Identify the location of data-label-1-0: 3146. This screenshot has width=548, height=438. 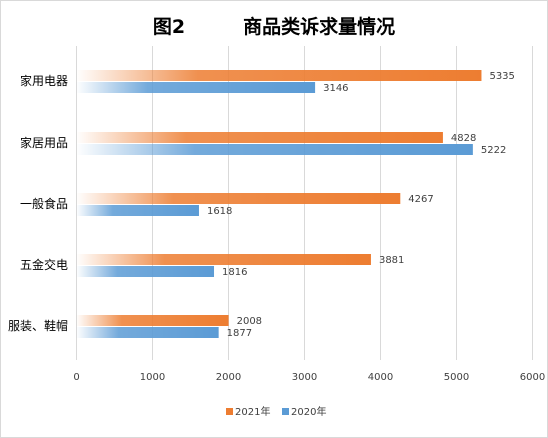
(335, 88).